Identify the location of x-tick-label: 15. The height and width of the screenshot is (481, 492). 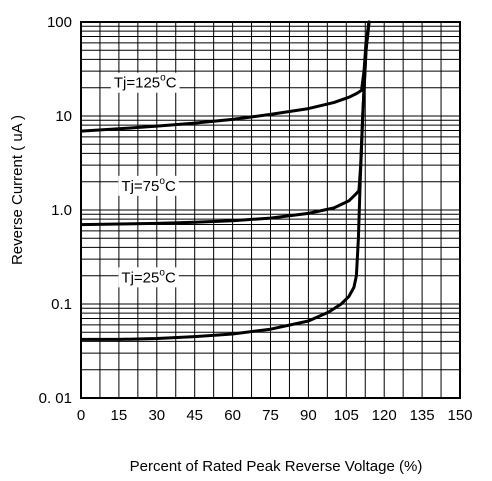
(119, 415).